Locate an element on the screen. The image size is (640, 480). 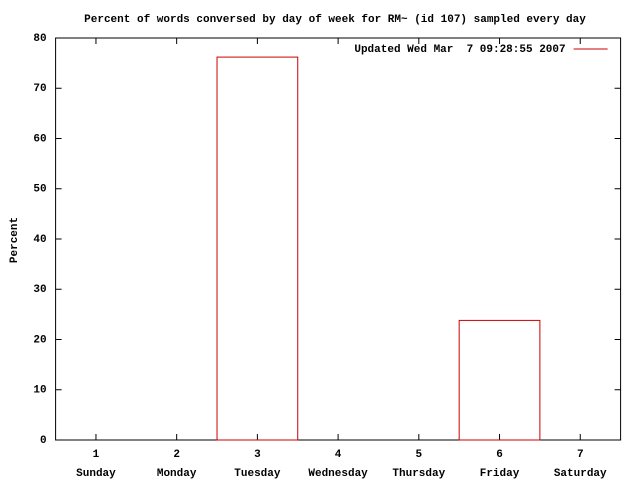
x-tick-label: 1 is located at coordinates (96, 455).